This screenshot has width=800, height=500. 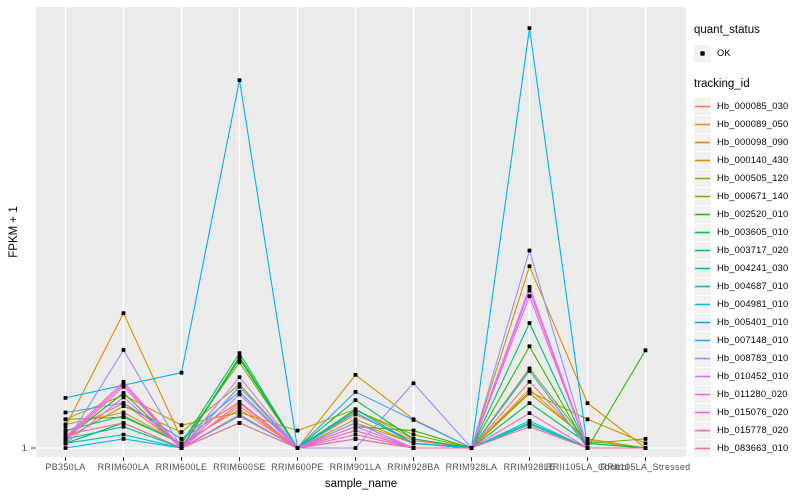 I want to click on y-tick-label: 1, so click(x=24, y=448).